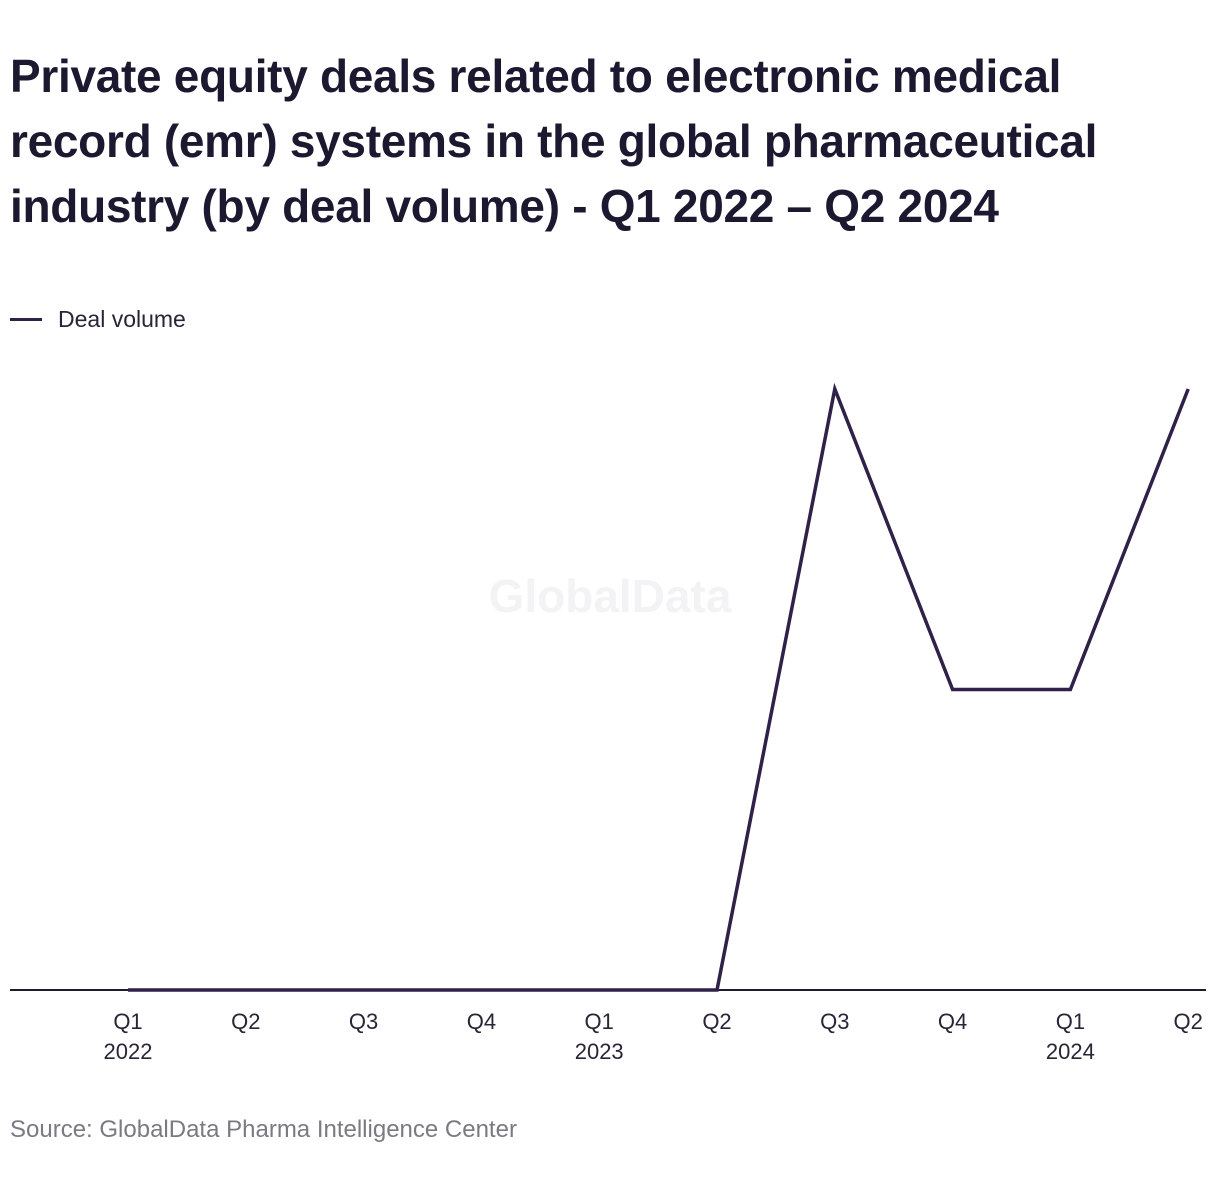  Describe the element at coordinates (481, 1021) in the screenshot. I see `x-tick-quarter-4: Q4` at that location.